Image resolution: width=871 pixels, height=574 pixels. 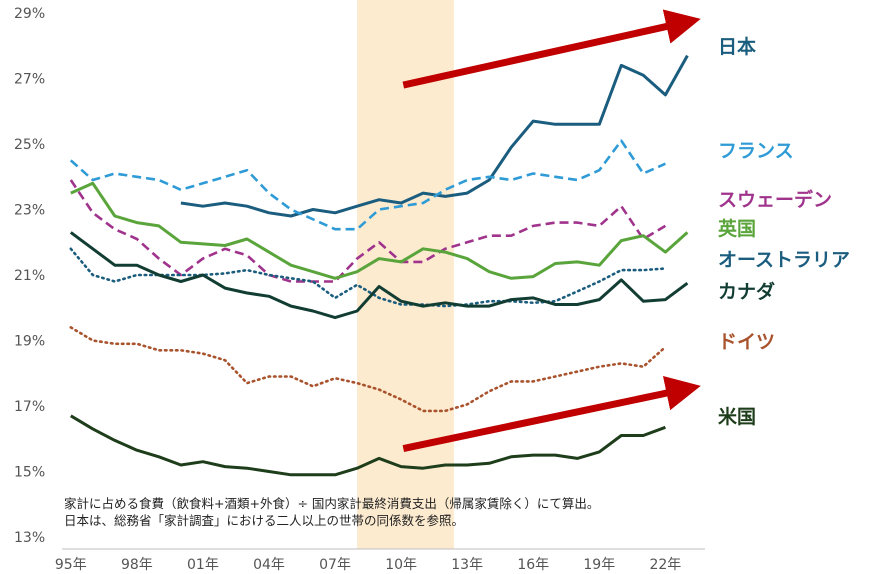 I want to click on series-line-sweden, so click(x=368, y=231).